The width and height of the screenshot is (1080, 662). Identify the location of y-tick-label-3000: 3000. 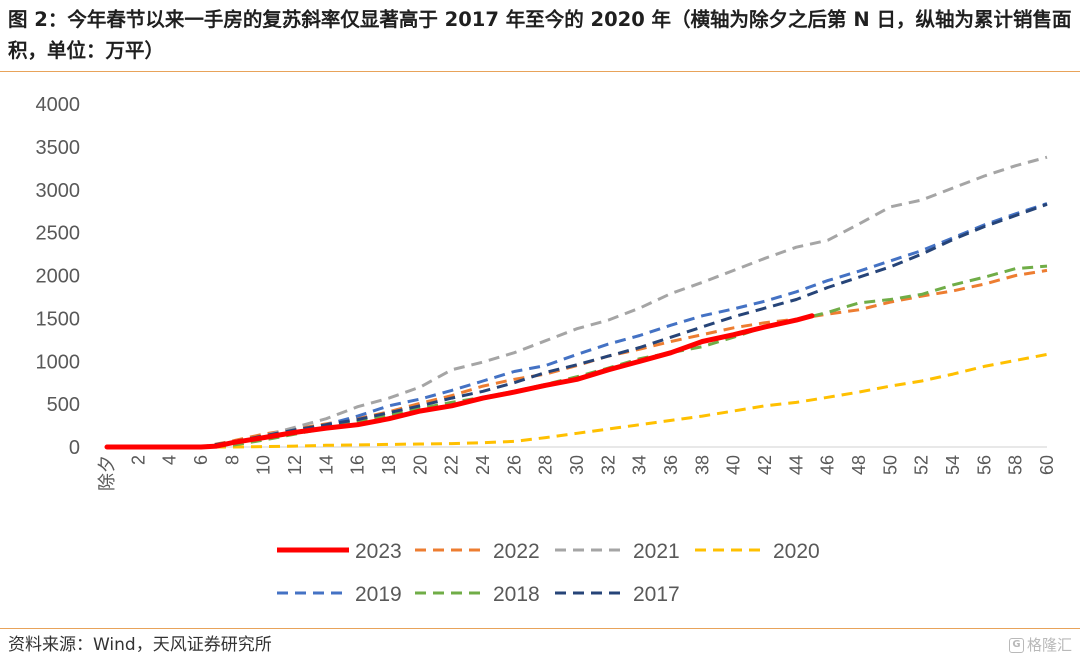
(58, 191).